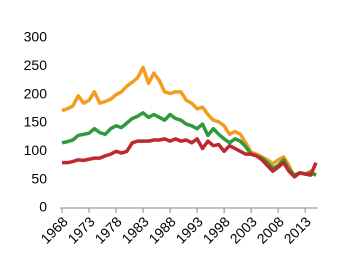  Describe the element at coordinates (190, 158) in the screenshot. I see `series-line` at that location.